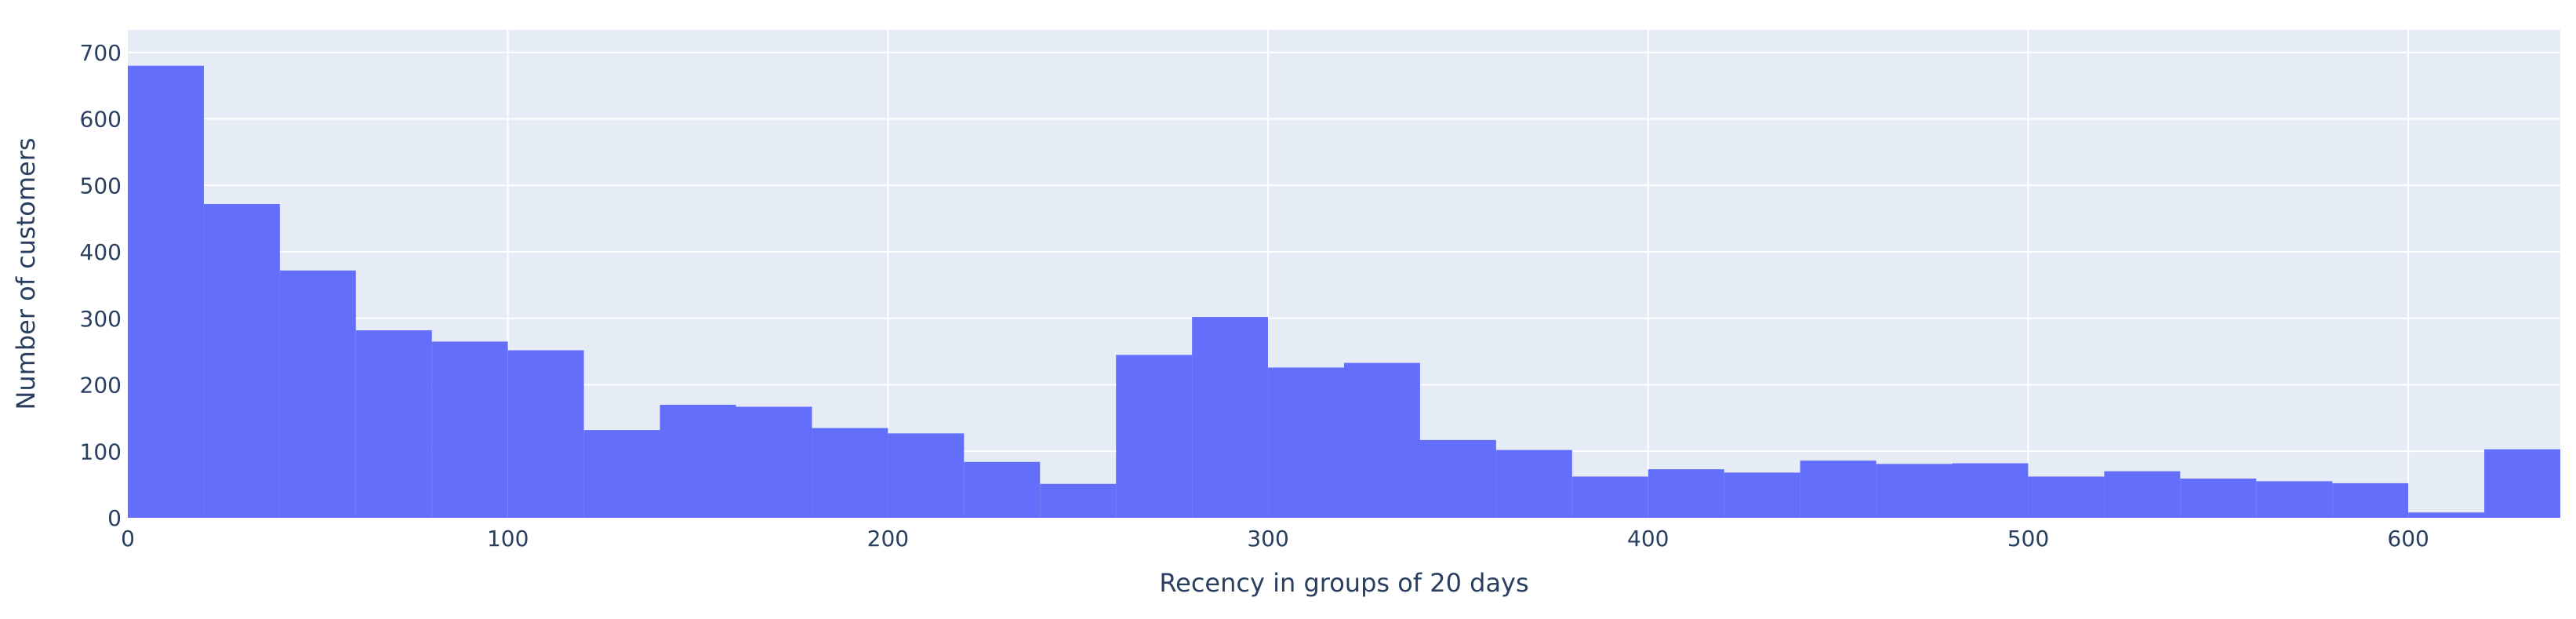 Image resolution: width=2576 pixels, height=619 pixels. Describe the element at coordinates (1267, 539) in the screenshot. I see `x-tick-label: 300` at that location.